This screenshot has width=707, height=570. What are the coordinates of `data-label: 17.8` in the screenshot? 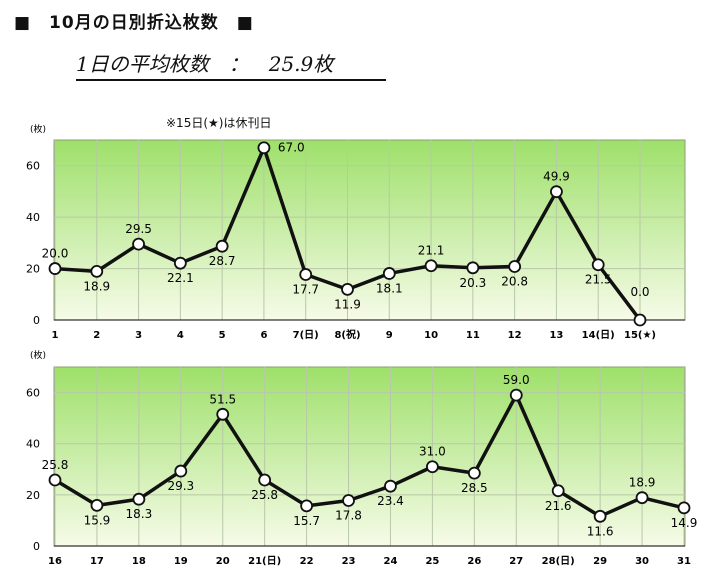 It's located at (348, 515).